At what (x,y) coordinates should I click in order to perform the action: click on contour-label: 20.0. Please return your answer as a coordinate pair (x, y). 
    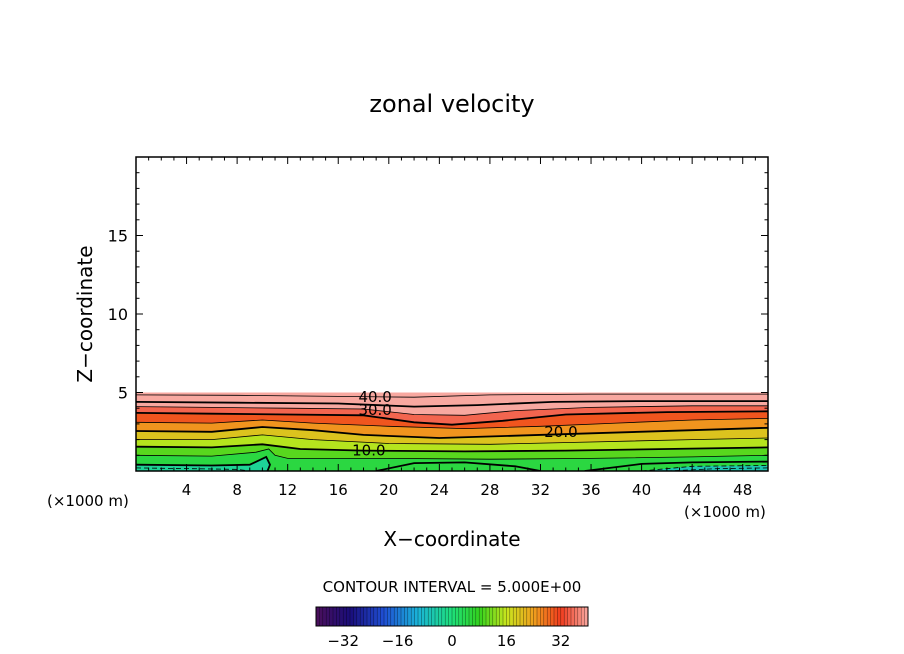
    Looking at the image, I should click on (560, 432).